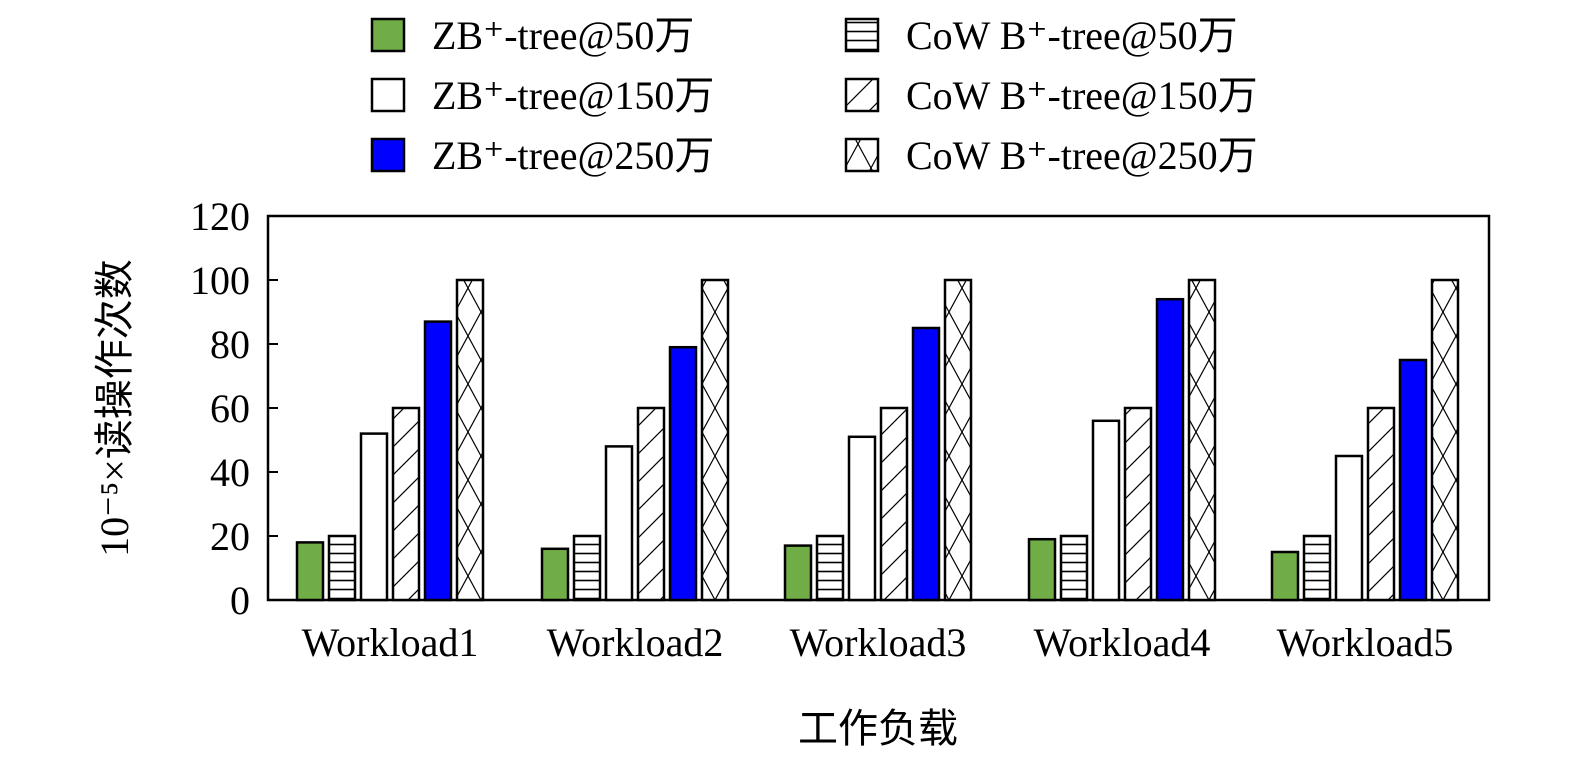  I want to click on x-tick-label: Workload1, so click(390, 642).